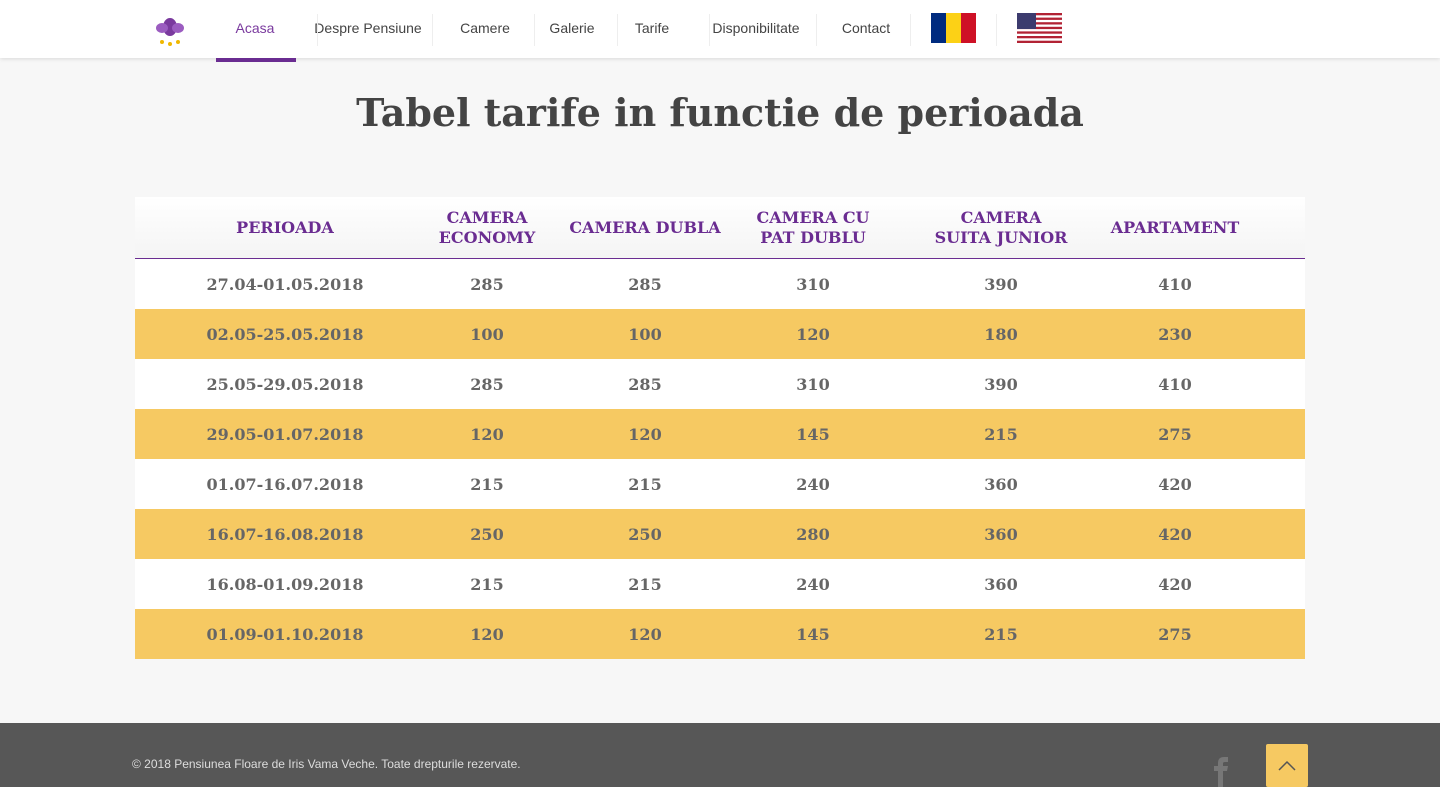  What do you see at coordinates (485, 28) in the screenshot?
I see `nav-link: Camere` at bounding box center [485, 28].